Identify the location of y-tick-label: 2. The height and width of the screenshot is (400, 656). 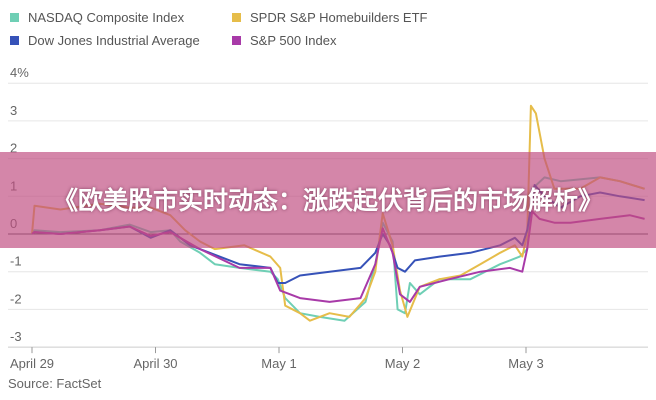
(13, 148).